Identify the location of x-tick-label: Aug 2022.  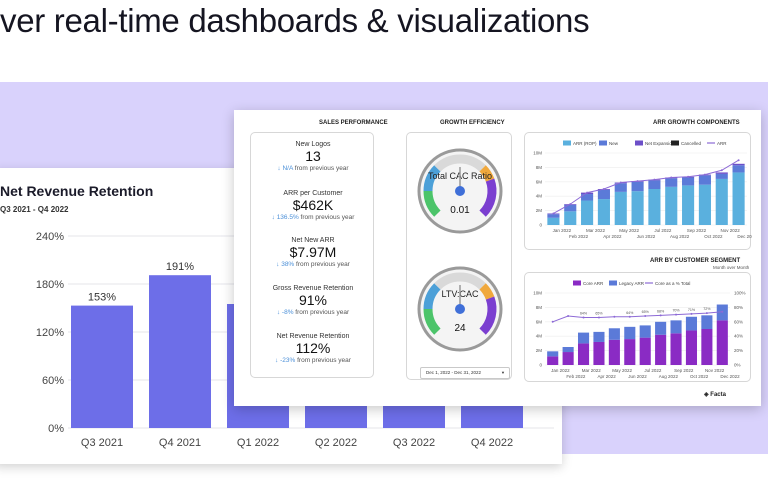
(669, 376).